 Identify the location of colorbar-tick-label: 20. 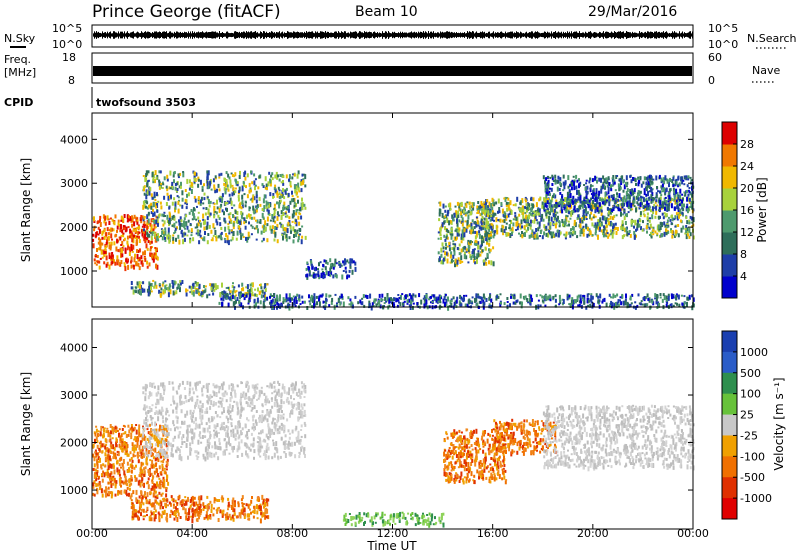
(747, 188).